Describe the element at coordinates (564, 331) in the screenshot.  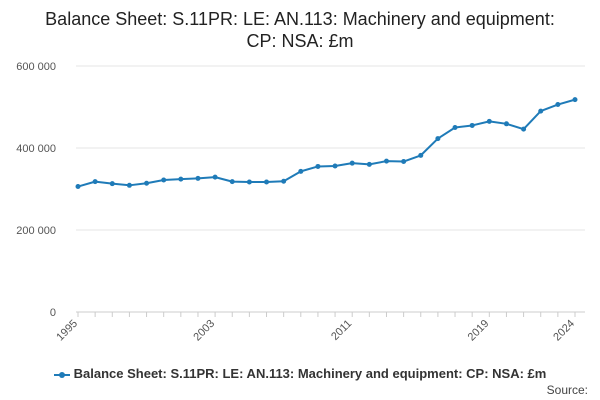
I see `x-tick-label: 2024` at that location.